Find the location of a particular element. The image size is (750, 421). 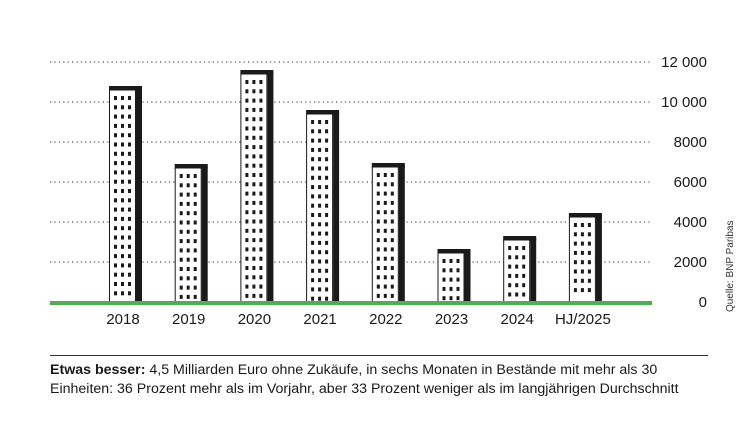

bar is located at coordinates (585, 258).